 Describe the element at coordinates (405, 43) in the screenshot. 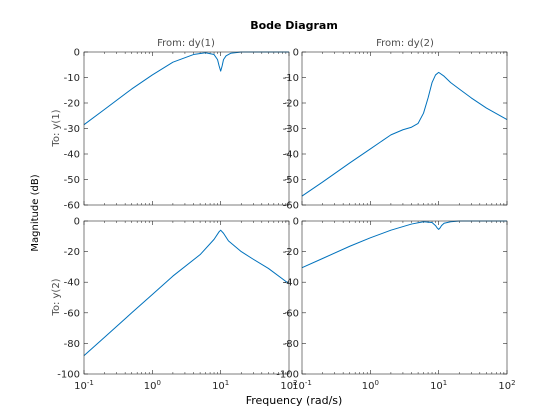

I see `col-label-2: From: dy(2)` at that location.